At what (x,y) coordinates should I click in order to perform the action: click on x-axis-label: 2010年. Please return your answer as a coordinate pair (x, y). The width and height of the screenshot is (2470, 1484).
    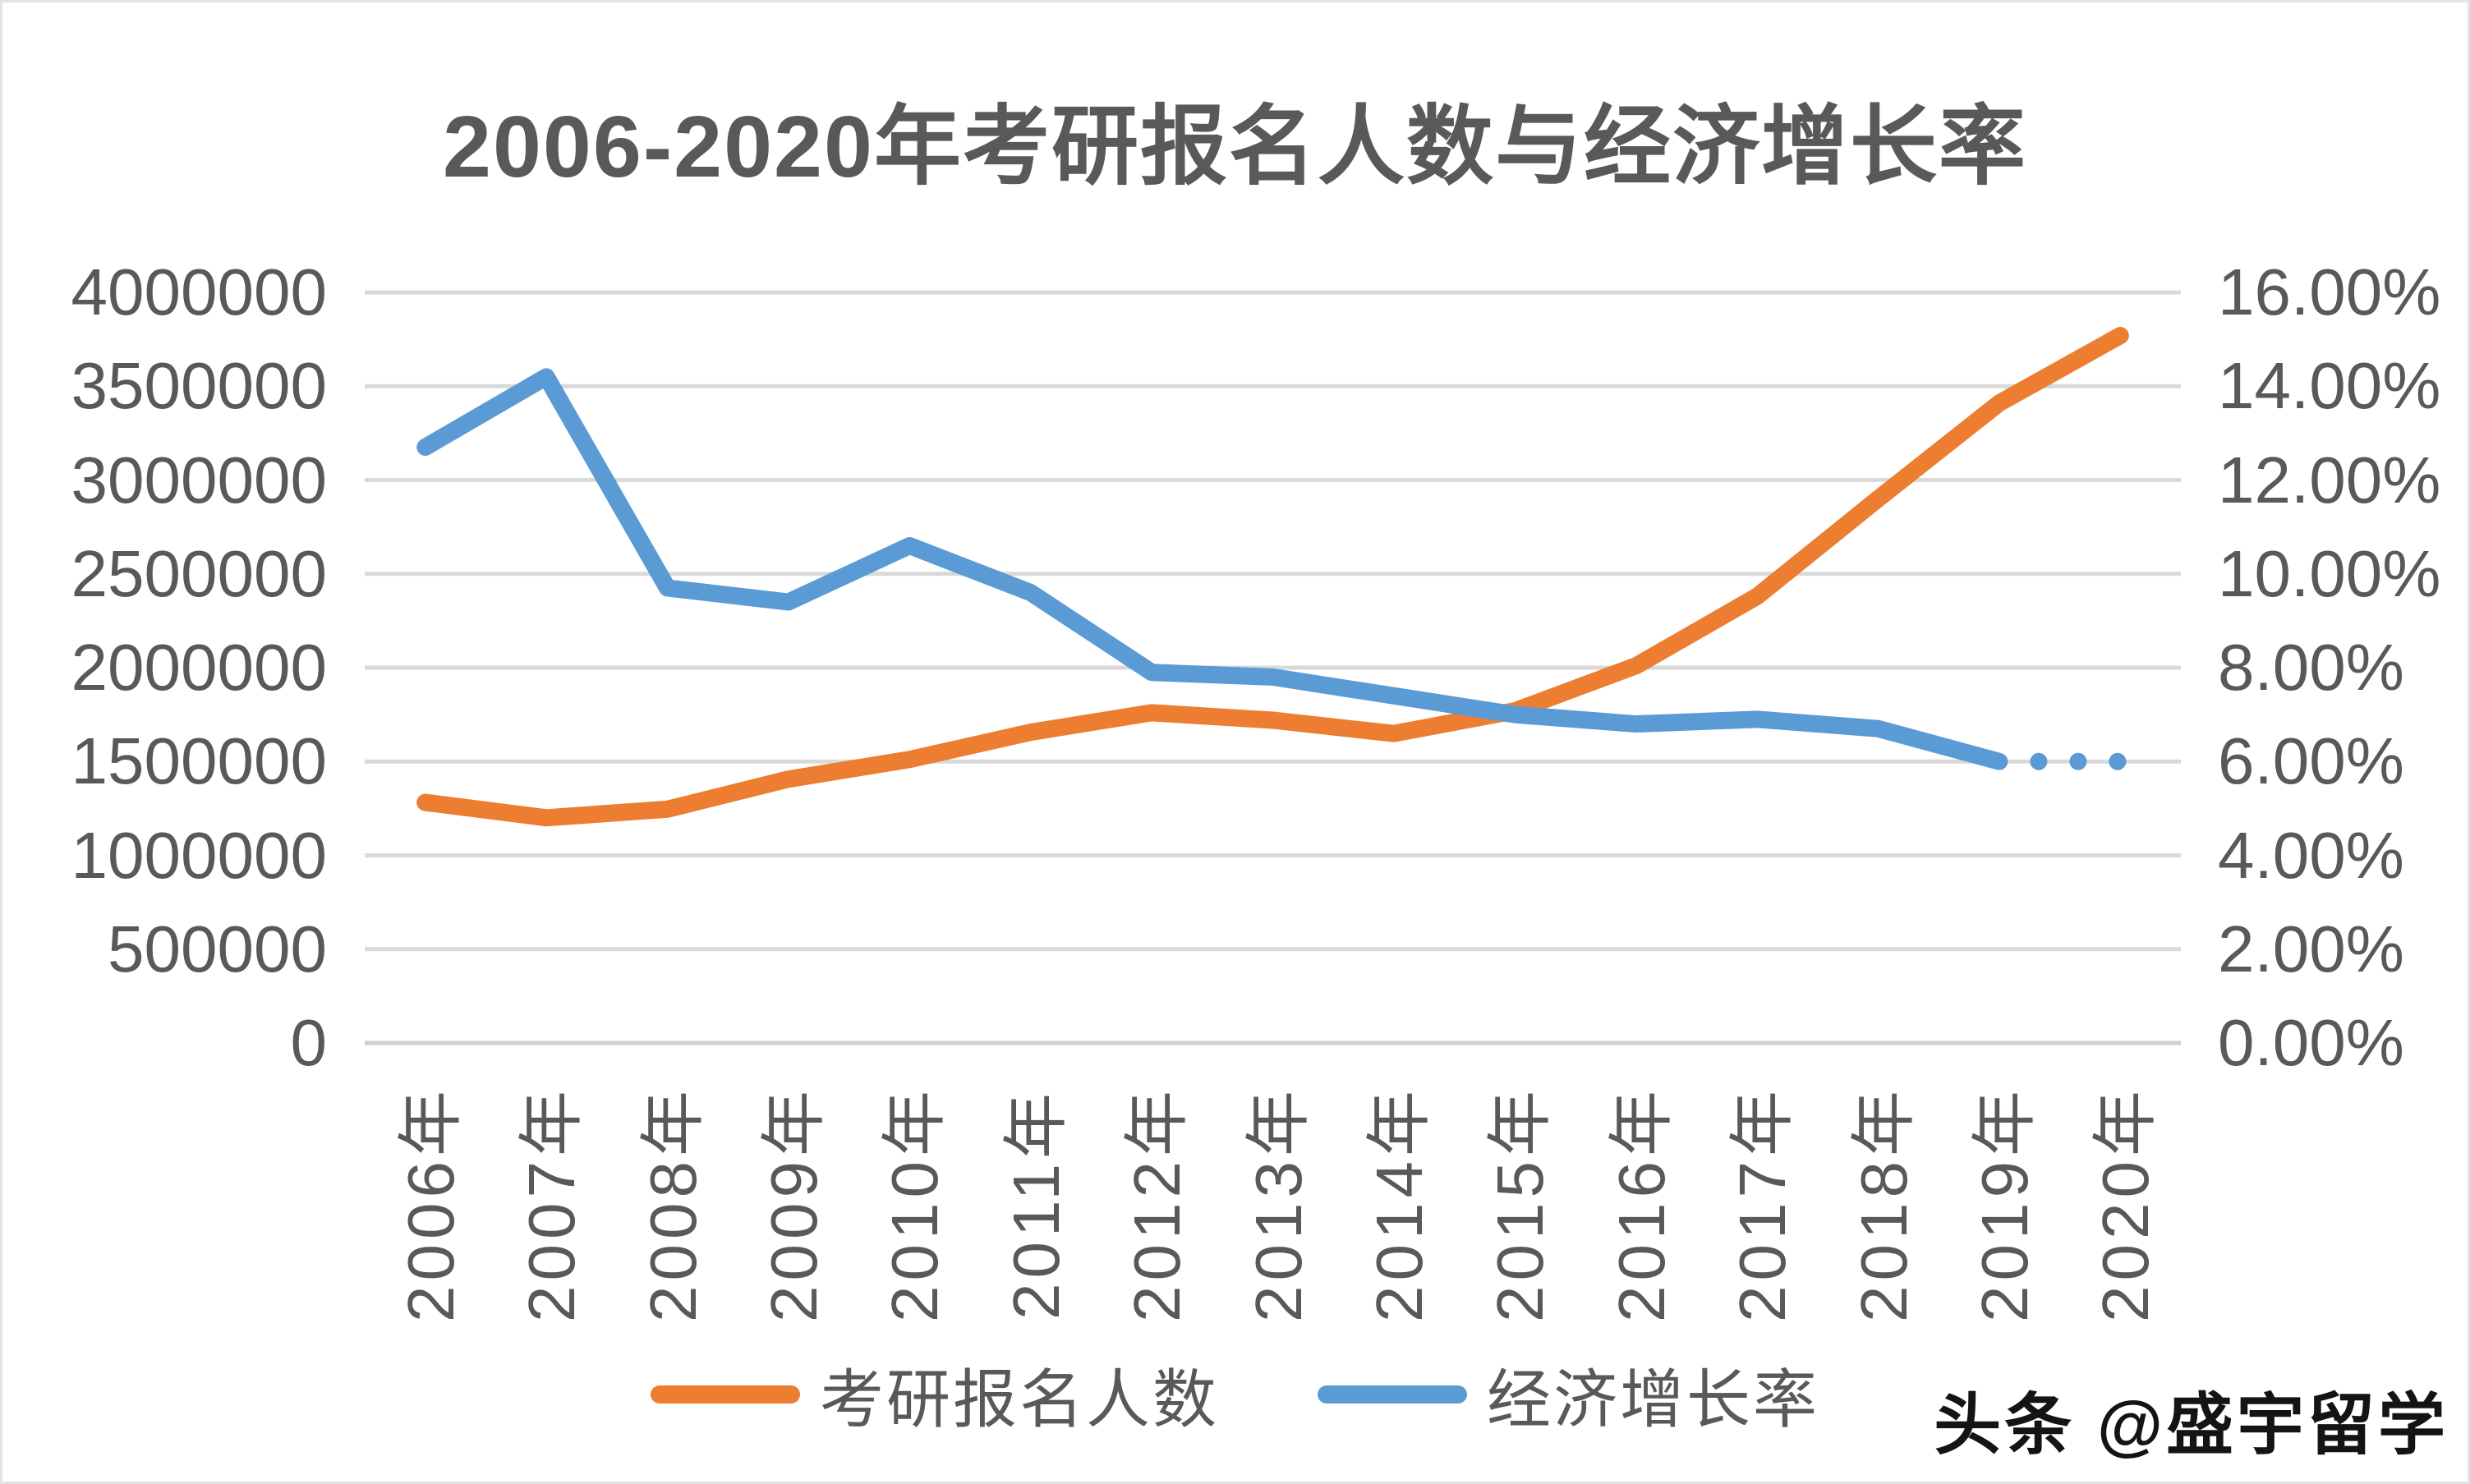
    Looking at the image, I should click on (915, 1204).